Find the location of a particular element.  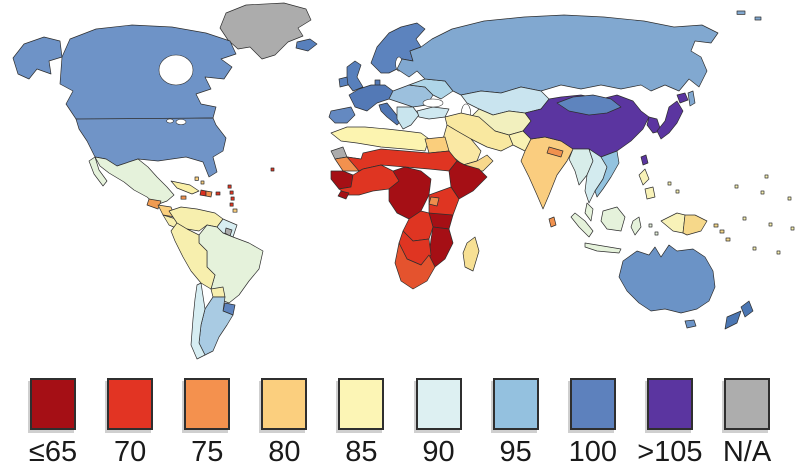

region-japan is located at coordinates (670, 120).